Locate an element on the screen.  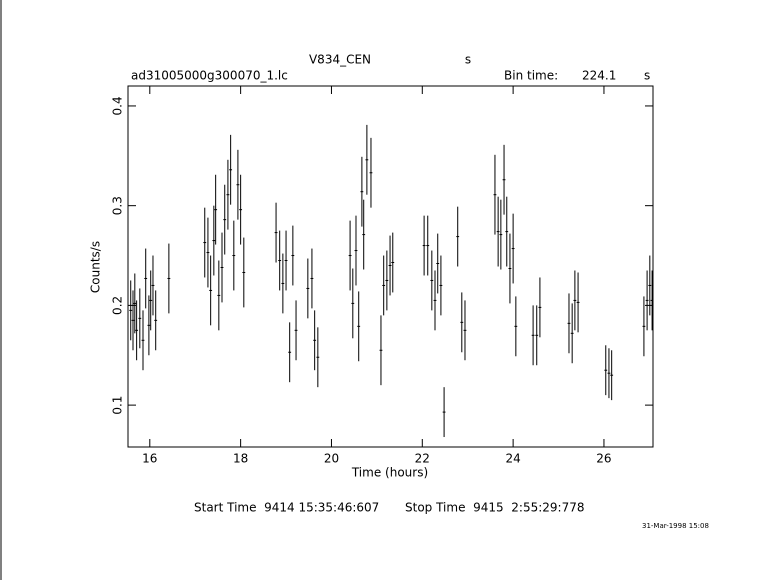
x-tick-label: 26 is located at coordinates (603, 459).